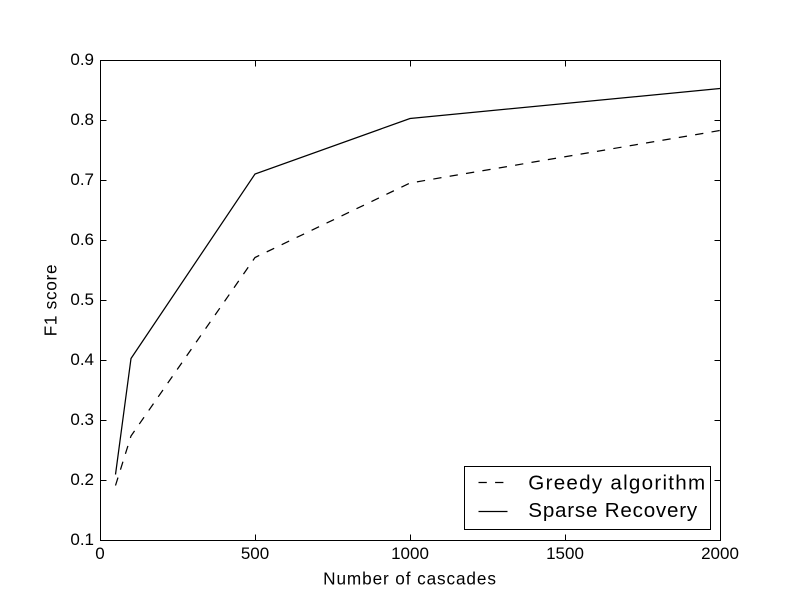  Describe the element at coordinates (99, 553) in the screenshot. I see `svg-text: 0` at that location.